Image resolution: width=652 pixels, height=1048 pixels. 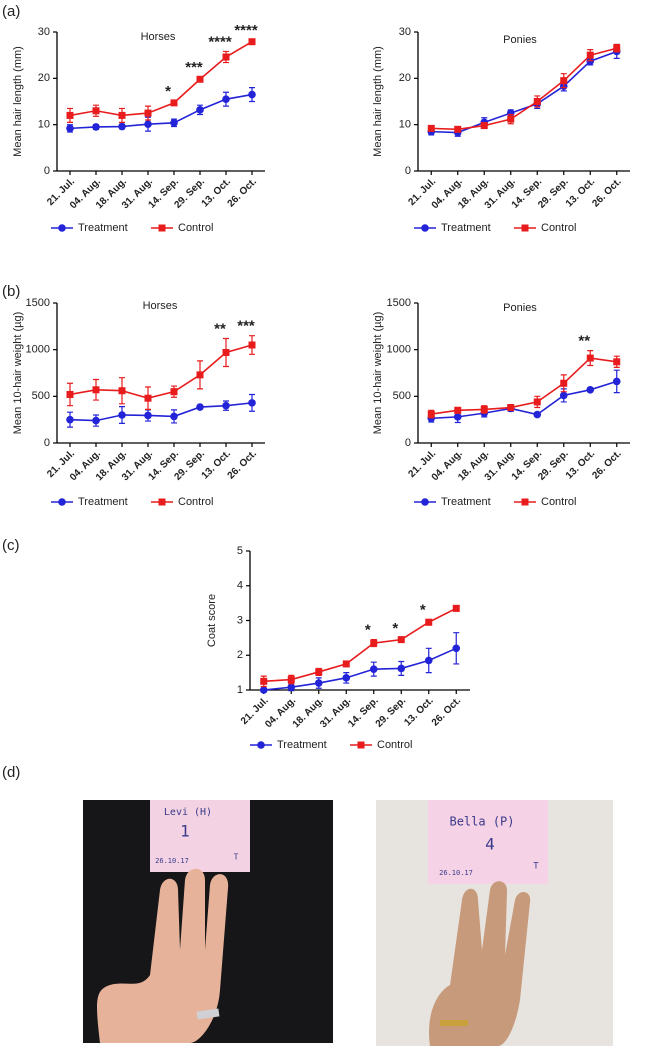 I want to click on note-text: Bella (P), so click(x=481, y=822).